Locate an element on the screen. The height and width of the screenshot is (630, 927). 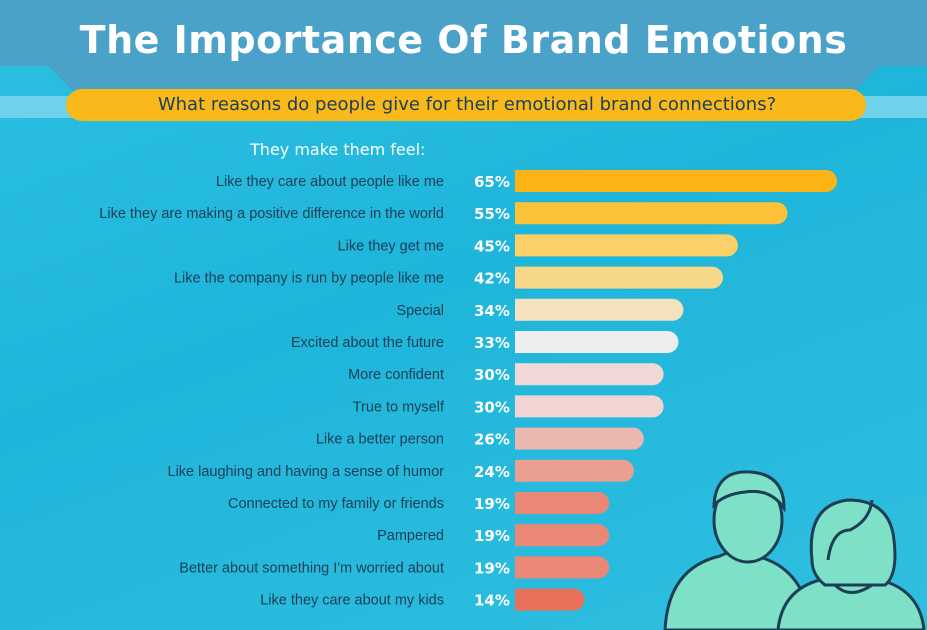
page-title: The Importance Of Brand Emotions is located at coordinates (463, 40).